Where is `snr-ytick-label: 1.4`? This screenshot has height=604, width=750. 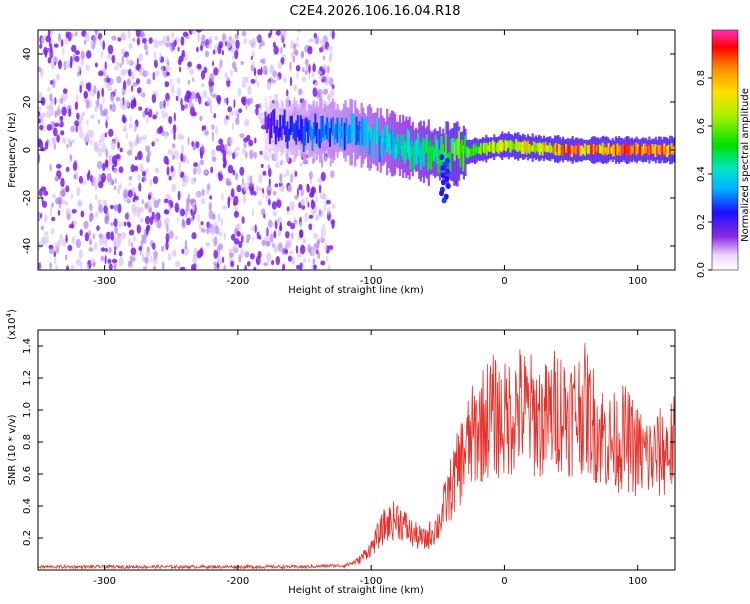 snr-ytick-label: 1.4 is located at coordinates (27, 346).